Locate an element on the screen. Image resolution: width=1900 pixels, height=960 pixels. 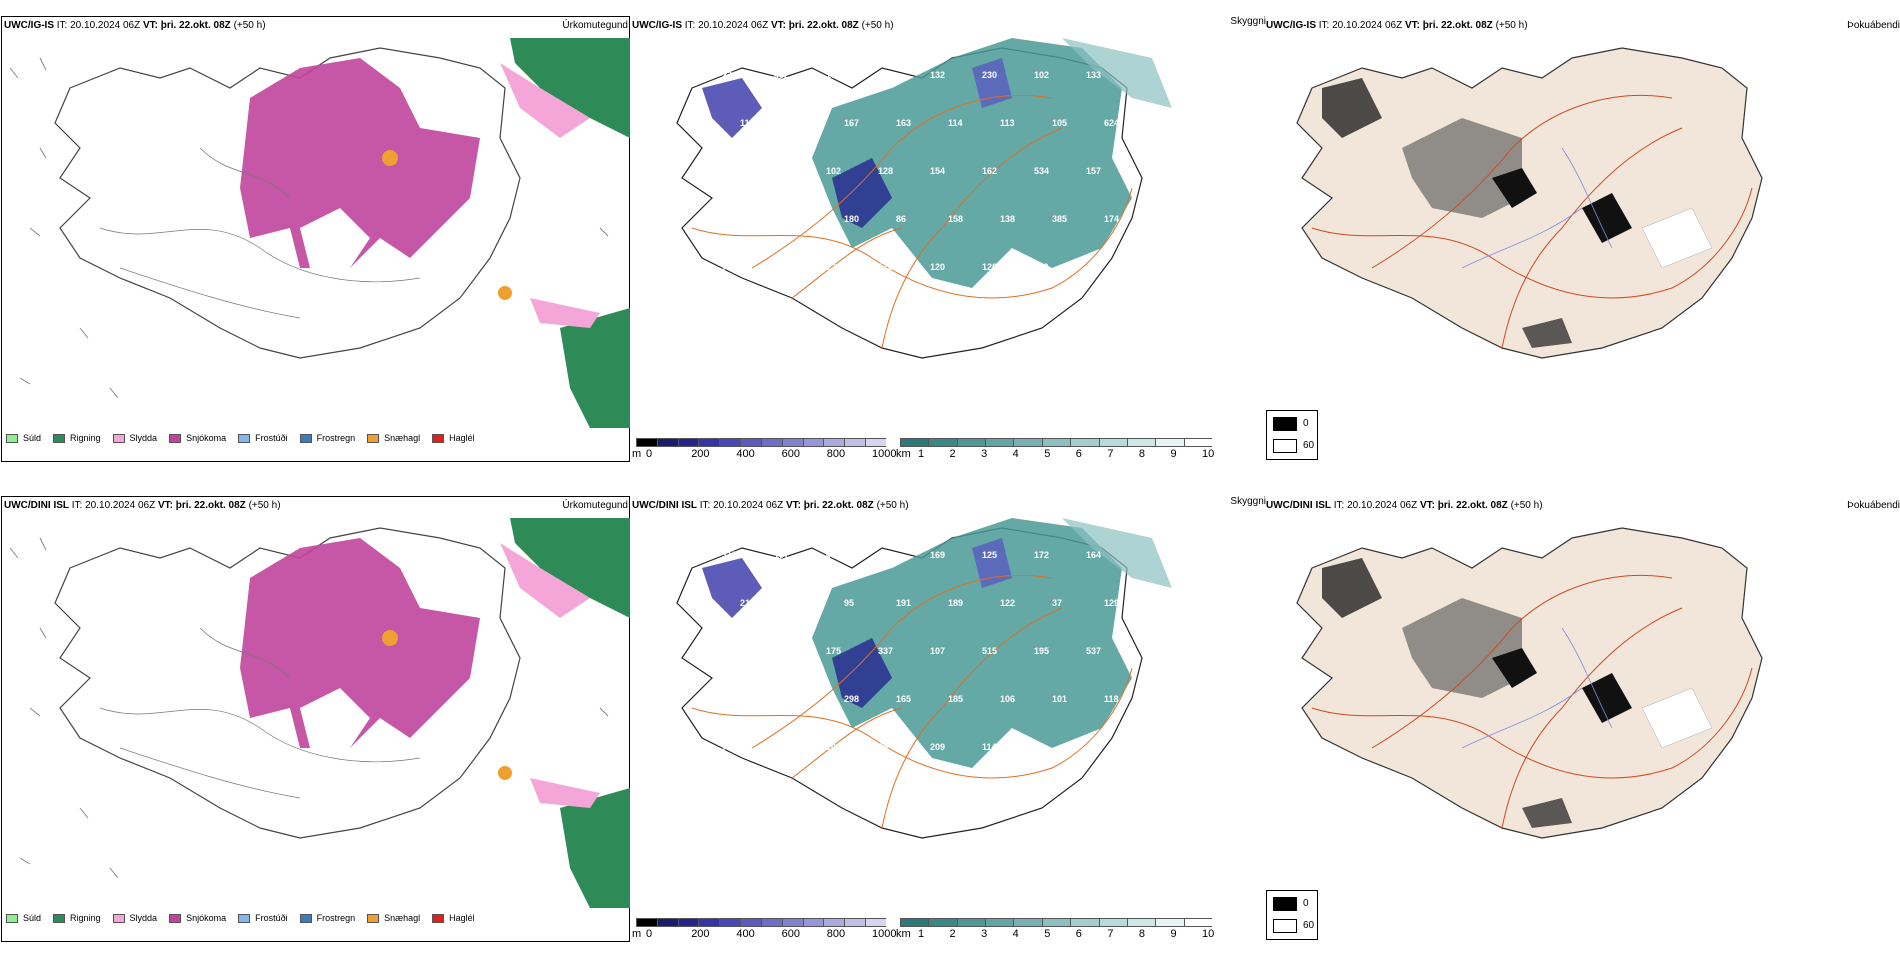
low-visibility-area is located at coordinates (972, 643).